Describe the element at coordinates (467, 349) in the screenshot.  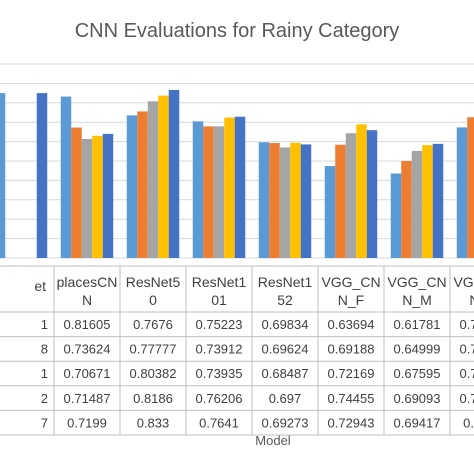
I see `table-cell: 0.76282` at that location.